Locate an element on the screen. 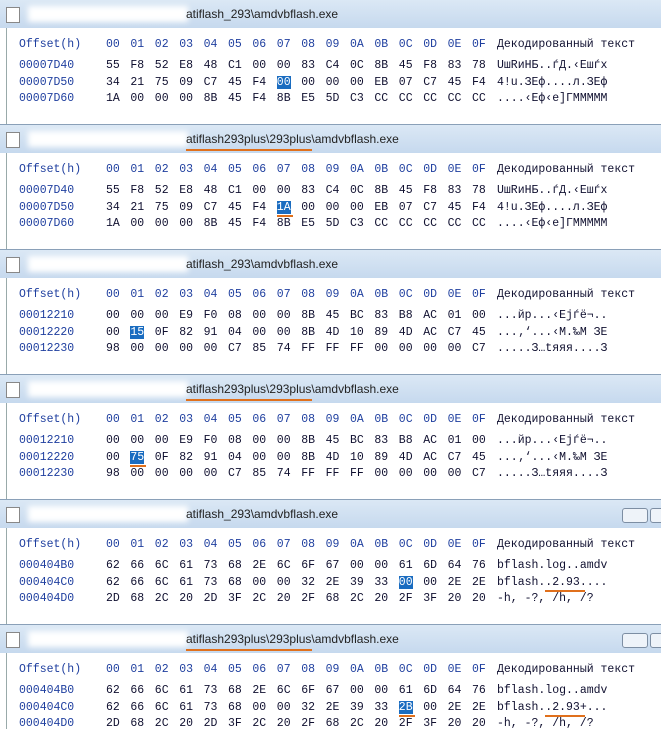  hex-byte: 6F is located at coordinates (308, 690).